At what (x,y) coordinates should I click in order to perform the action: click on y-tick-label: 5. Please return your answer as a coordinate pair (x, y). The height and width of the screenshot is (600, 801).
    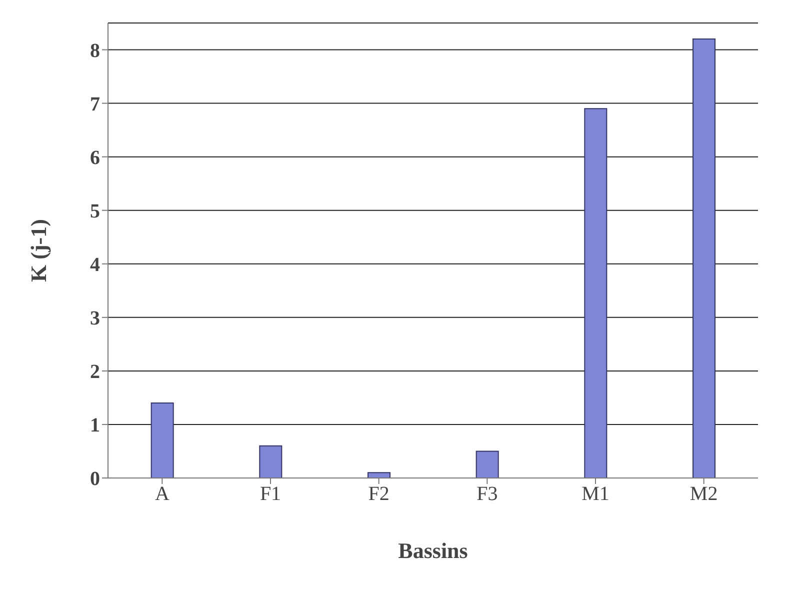
    Looking at the image, I should click on (95, 211).